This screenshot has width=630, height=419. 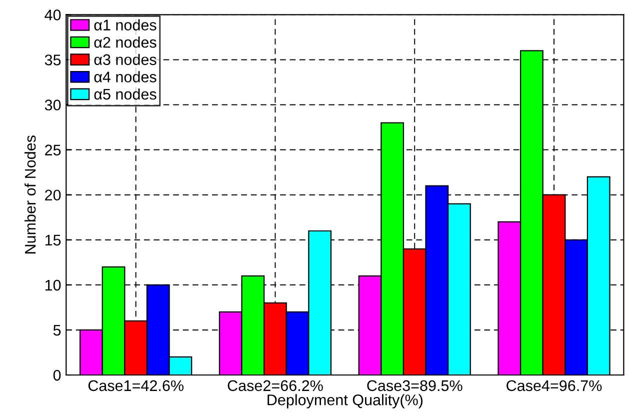 What do you see at coordinates (57, 330) in the screenshot?
I see `y-tick-label: 5` at bounding box center [57, 330].